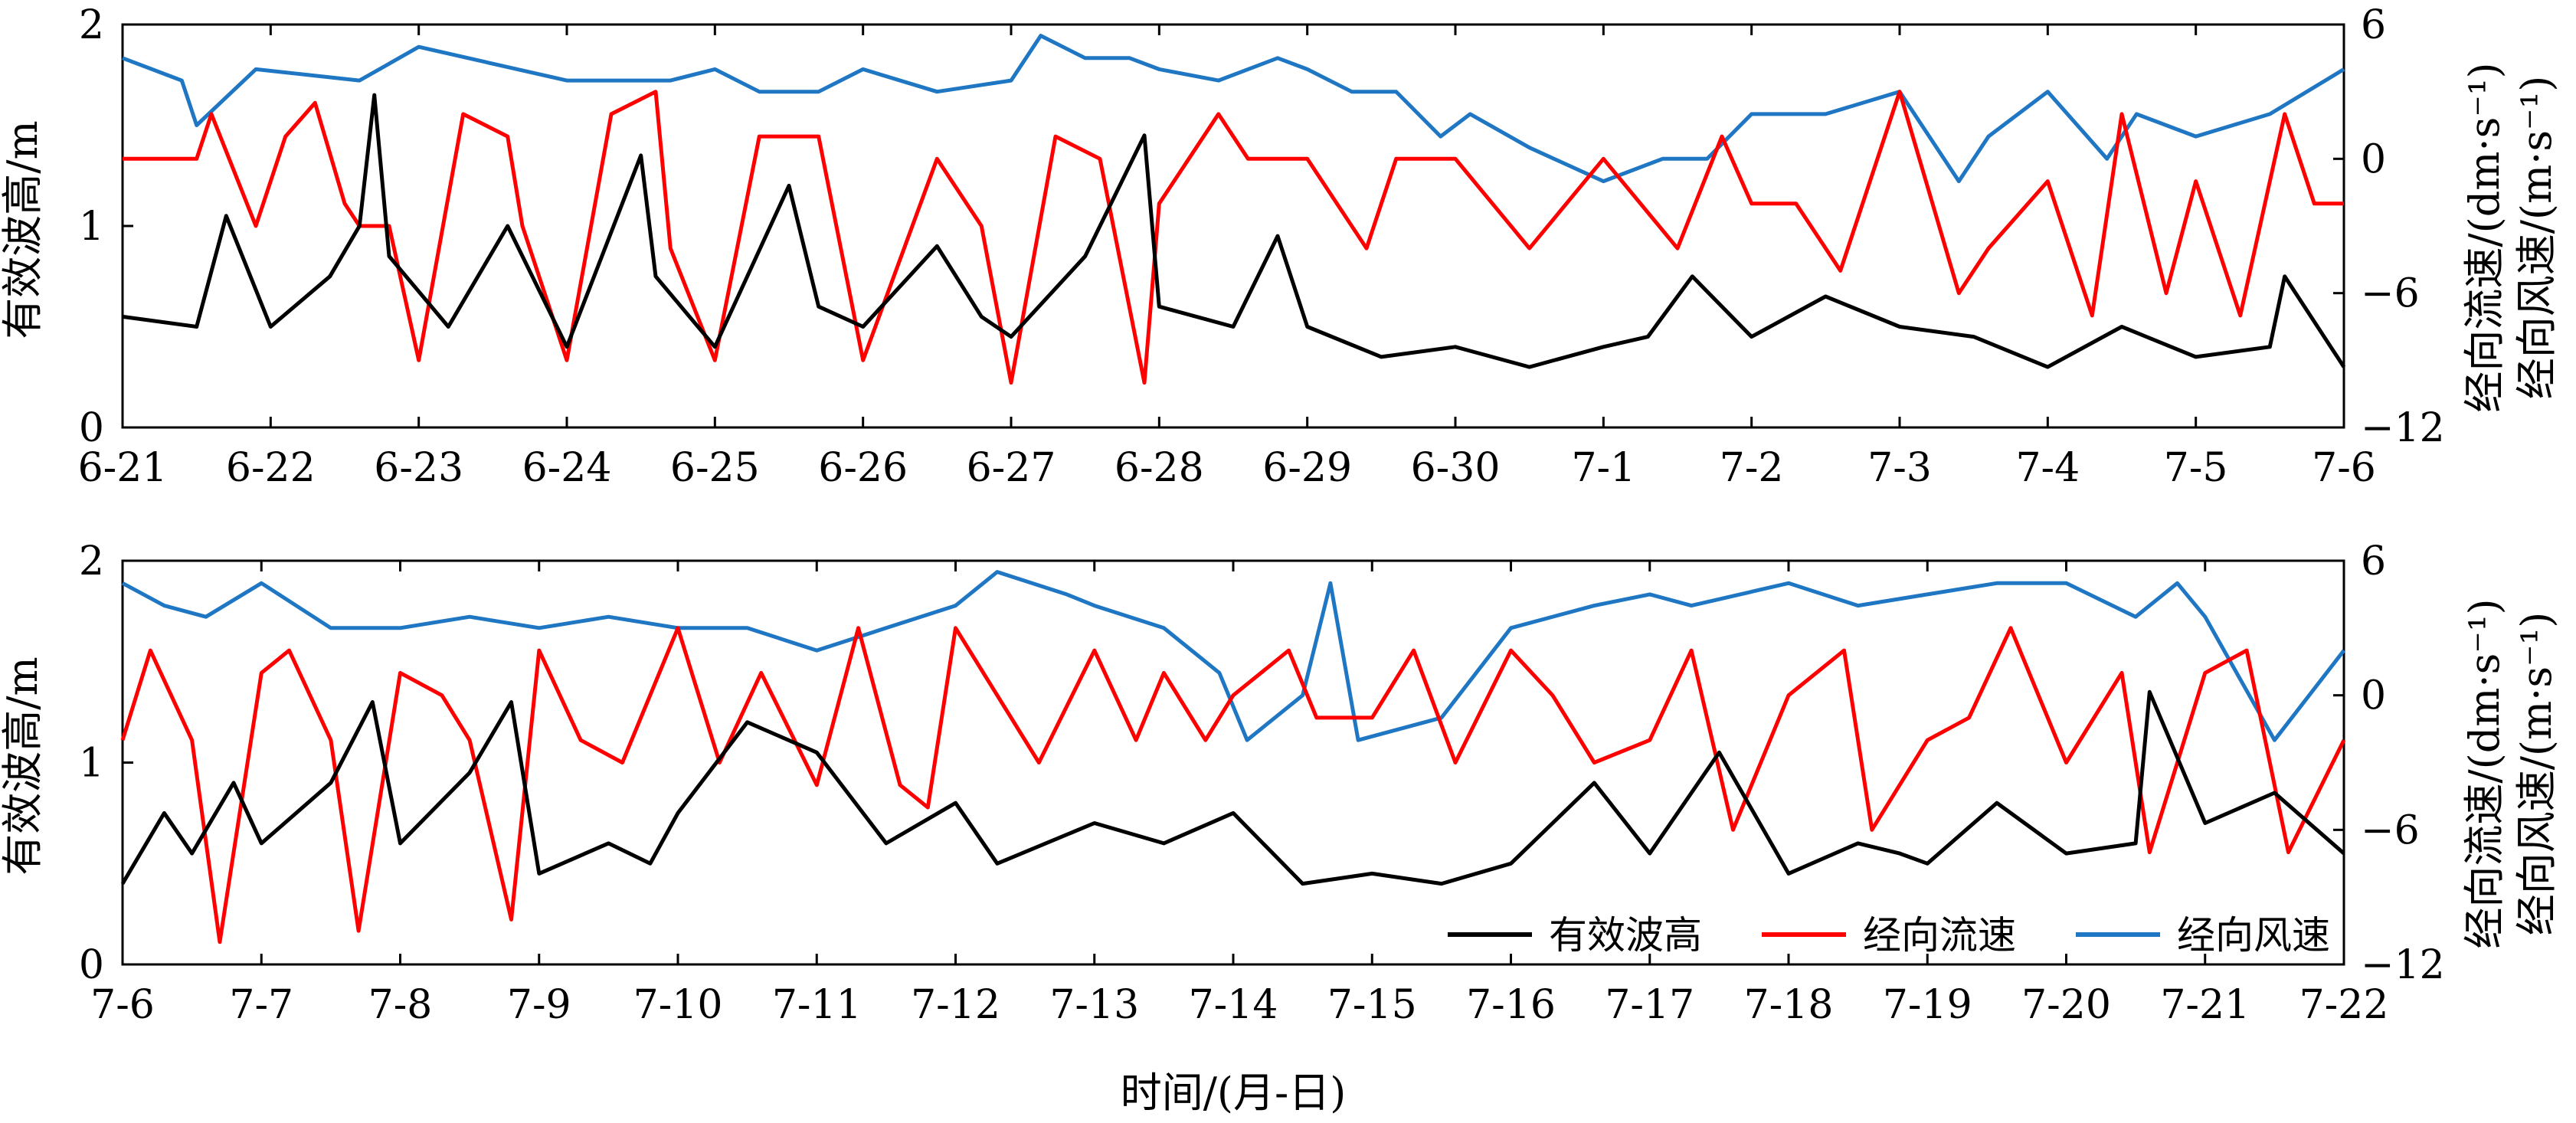 The width and height of the screenshot is (2576, 1123). Describe the element at coordinates (91, 561) in the screenshot. I see `bottom-left-tick-label: 2` at that location.